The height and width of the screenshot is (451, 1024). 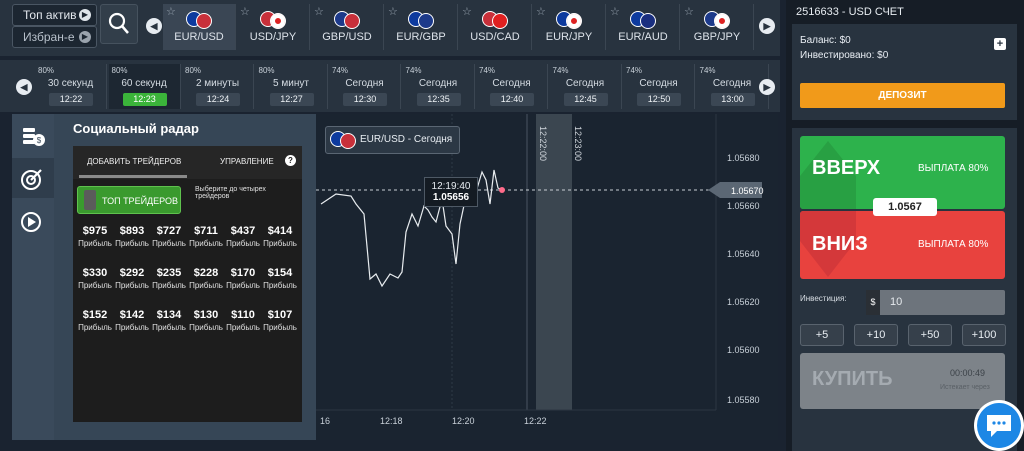 What do you see at coordinates (495, 27) in the screenshot?
I see `asset-usd-cad: ☆ USD/CAD` at bounding box center [495, 27].